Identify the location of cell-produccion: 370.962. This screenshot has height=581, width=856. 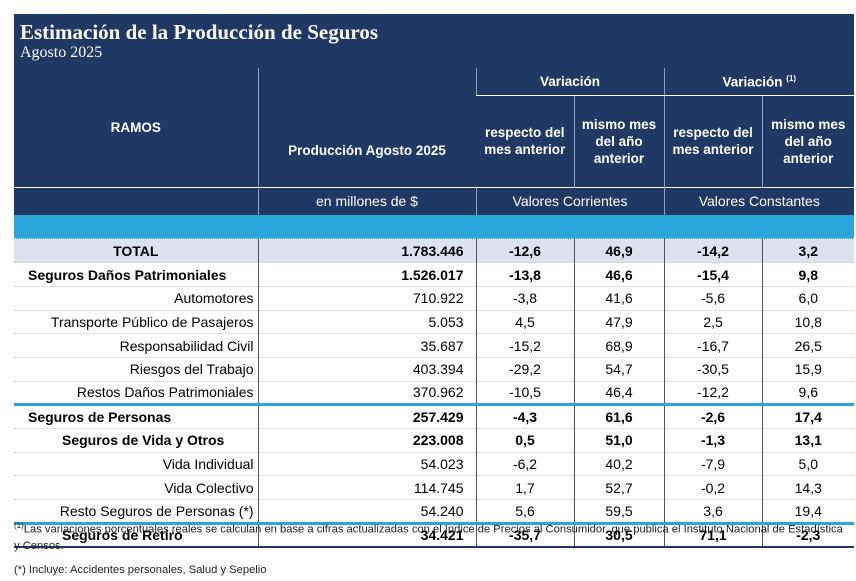
(366, 393).